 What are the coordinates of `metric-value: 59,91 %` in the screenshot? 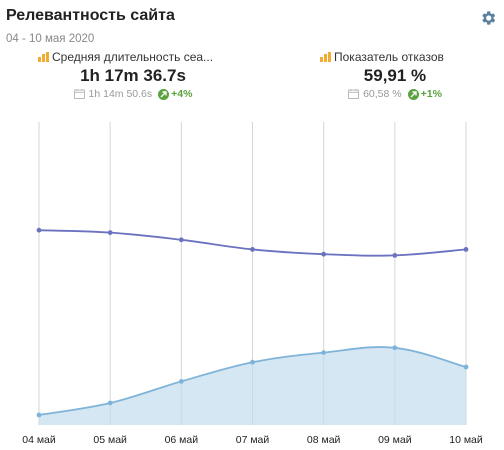 It's located at (395, 75).